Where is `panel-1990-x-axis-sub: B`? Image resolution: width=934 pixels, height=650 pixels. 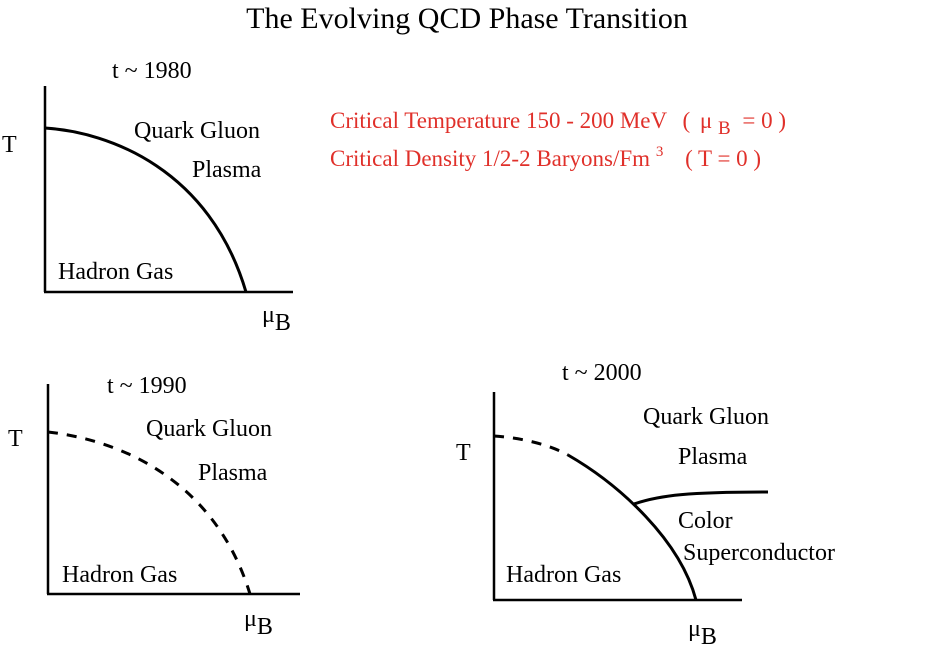
panel-1990-x-axis-sub: B is located at coordinates (265, 627).